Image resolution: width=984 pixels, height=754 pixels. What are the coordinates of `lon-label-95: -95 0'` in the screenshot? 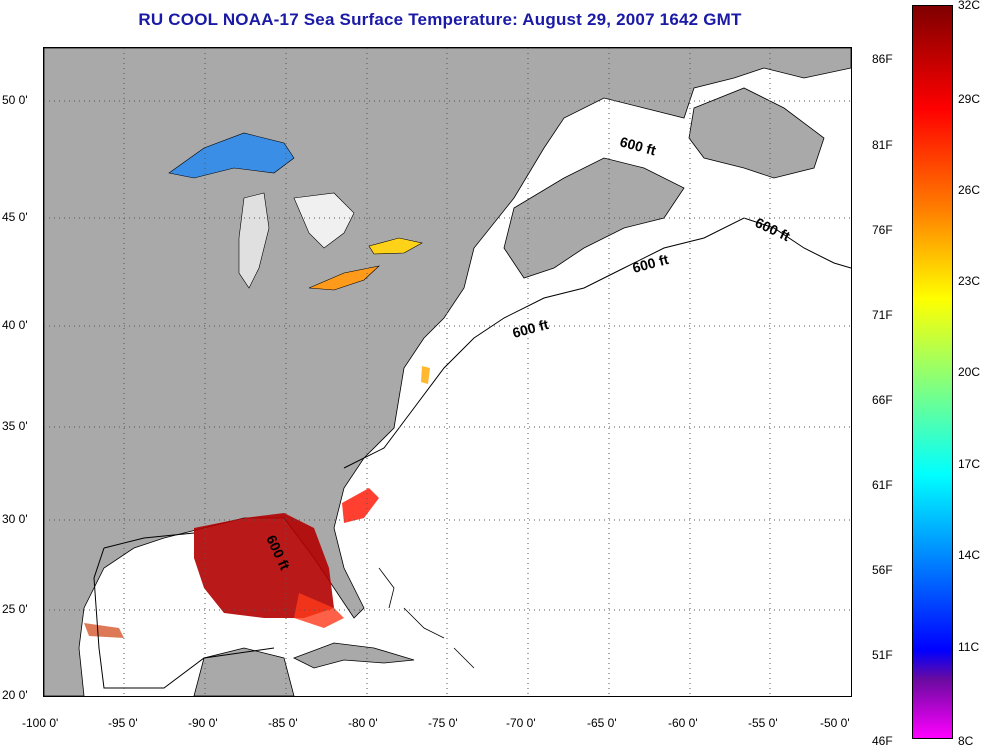 It's located at (123, 723).